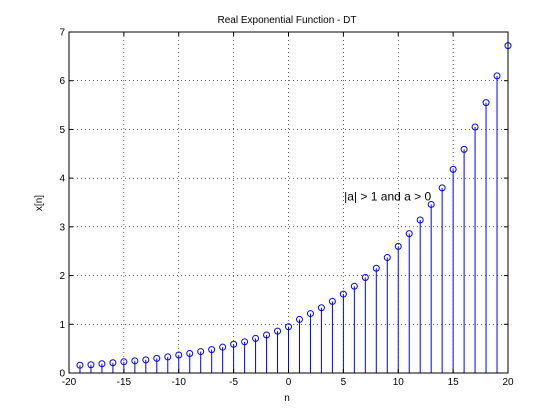 This screenshot has height=420, width=560. I want to click on x-axis-label: n, so click(287, 398).